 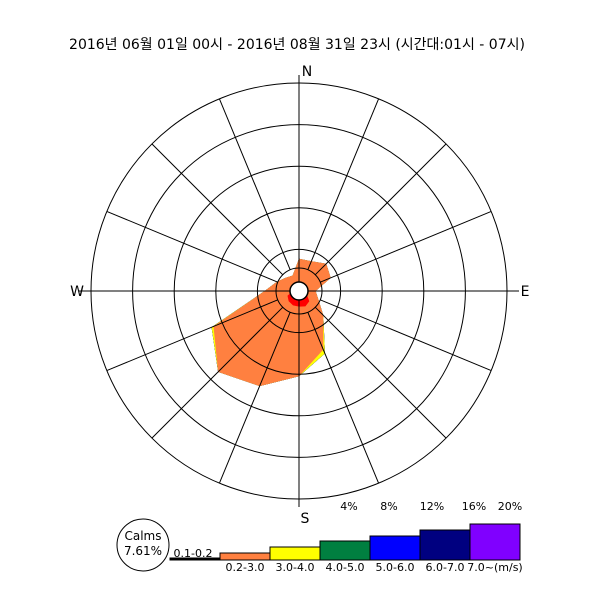 What do you see at coordinates (406, 335) in the screenshot?
I see `spoke-ESE` at bounding box center [406, 335].